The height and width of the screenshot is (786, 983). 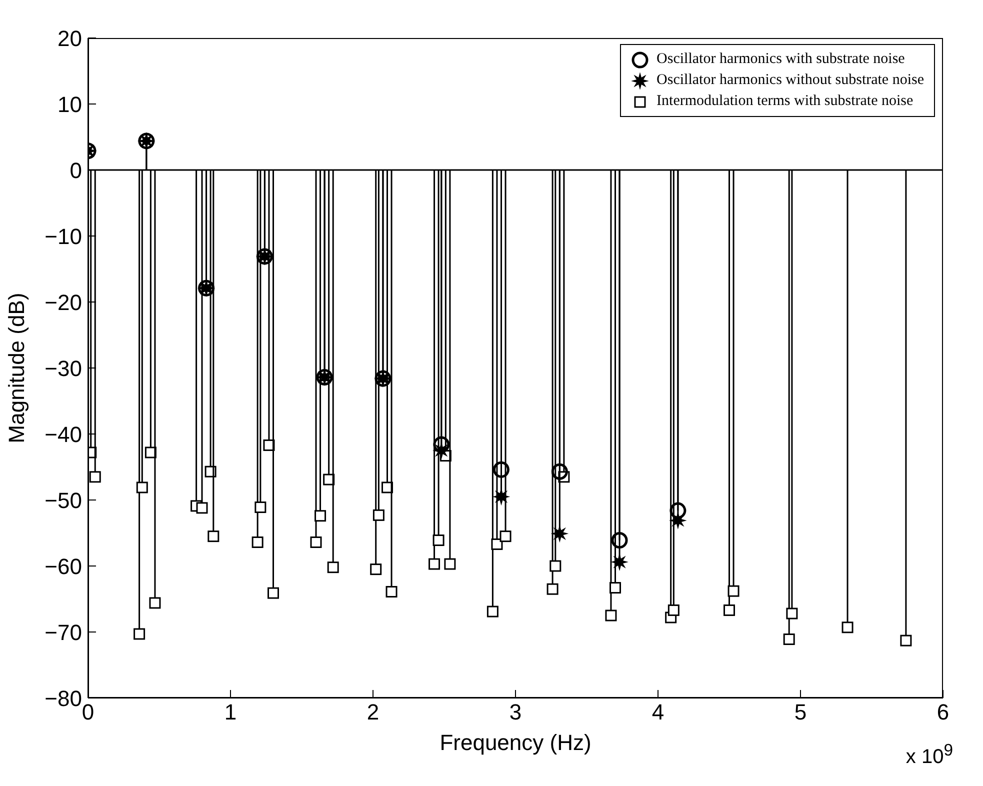 What do you see at coordinates (516, 742) in the screenshot?
I see `x-axis-title: Frequency (Hz)` at bounding box center [516, 742].